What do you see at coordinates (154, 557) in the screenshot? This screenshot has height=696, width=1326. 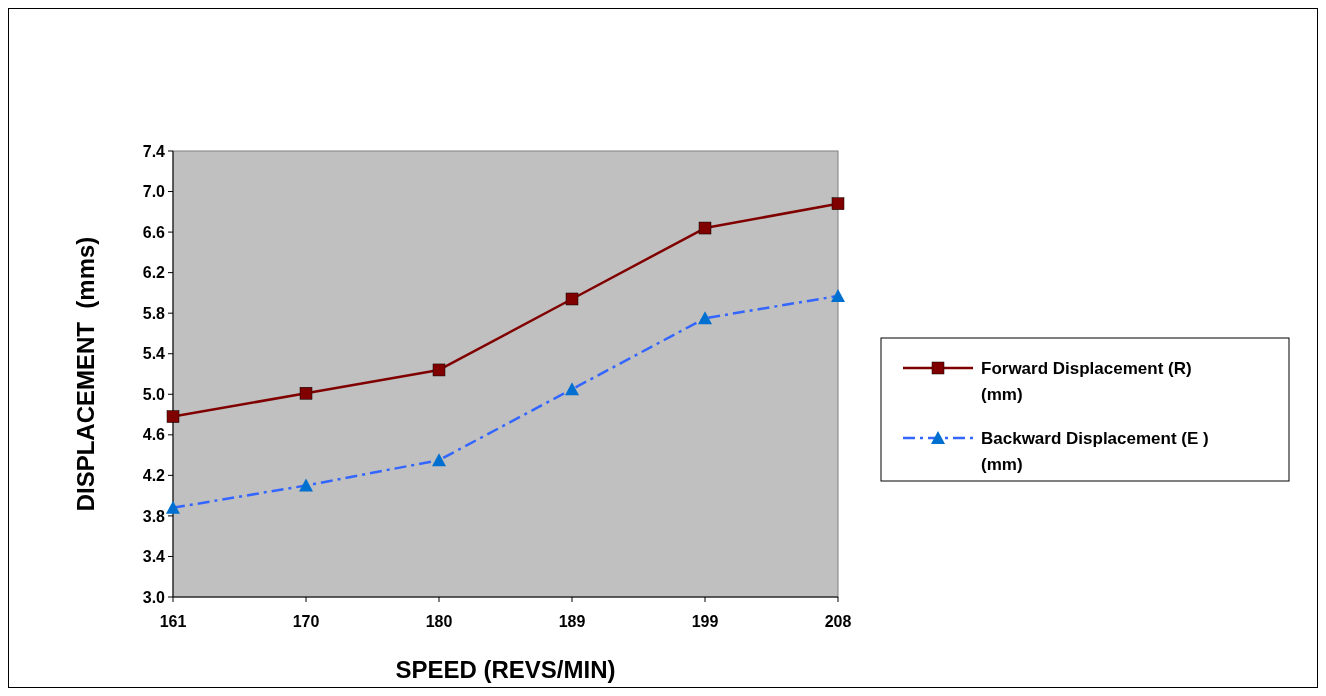 I see `y-tick-label: 3.4` at bounding box center [154, 557].